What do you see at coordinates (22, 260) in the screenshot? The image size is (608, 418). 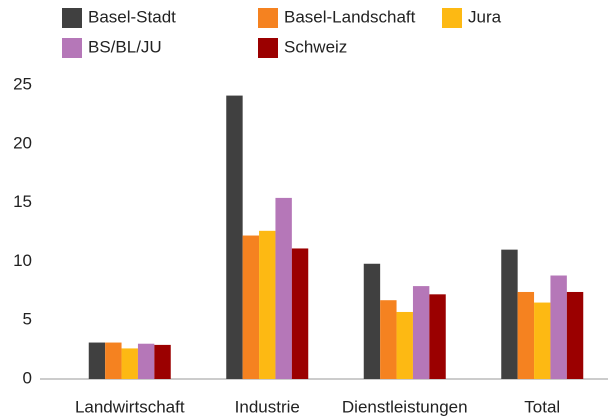 I see `y-tick-label: 10` at bounding box center [22, 260].